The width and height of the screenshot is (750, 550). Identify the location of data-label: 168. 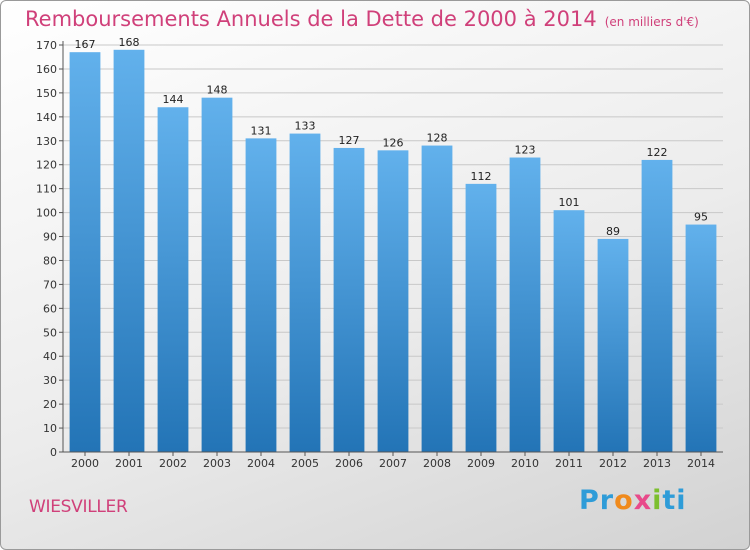
(129, 42).